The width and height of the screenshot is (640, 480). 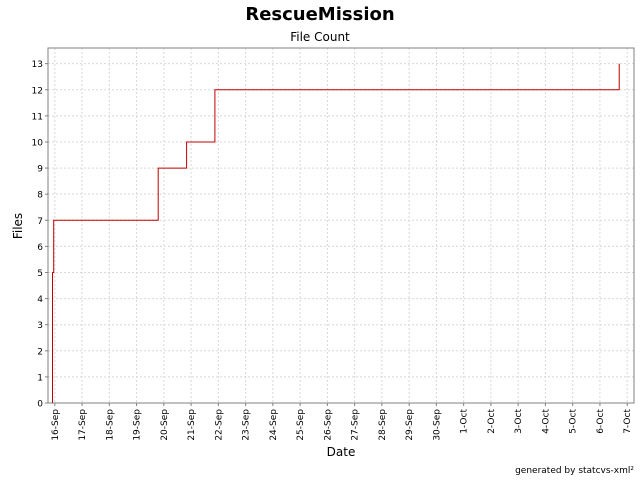 I want to click on y-axis-label: Files, so click(x=18, y=226).